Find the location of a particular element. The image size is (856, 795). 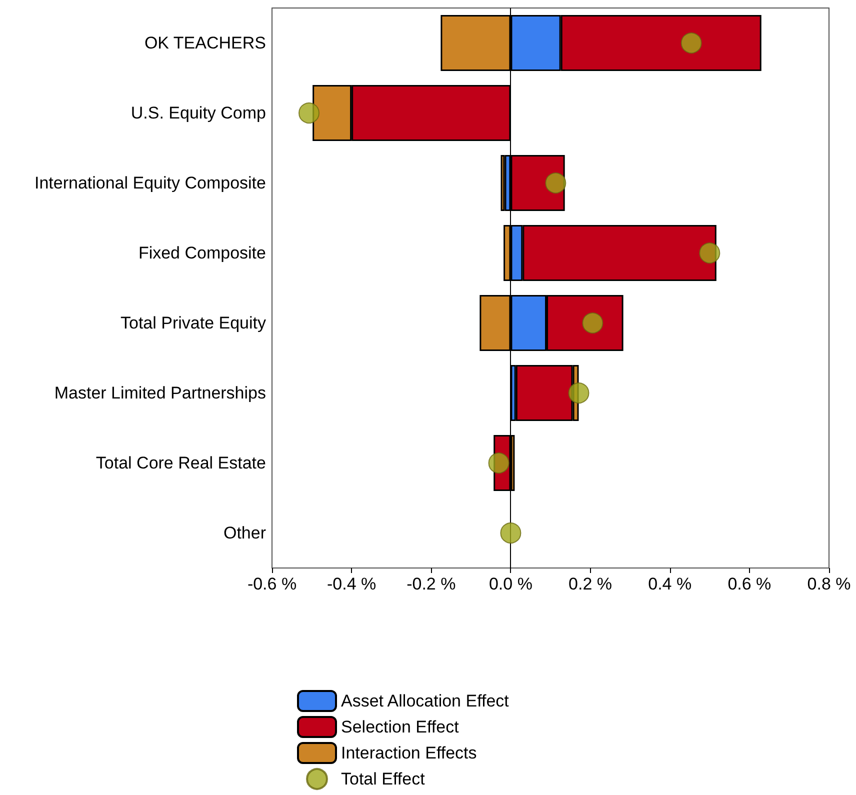

y-tick-label: Master Limited Partnerships is located at coordinates (160, 393).